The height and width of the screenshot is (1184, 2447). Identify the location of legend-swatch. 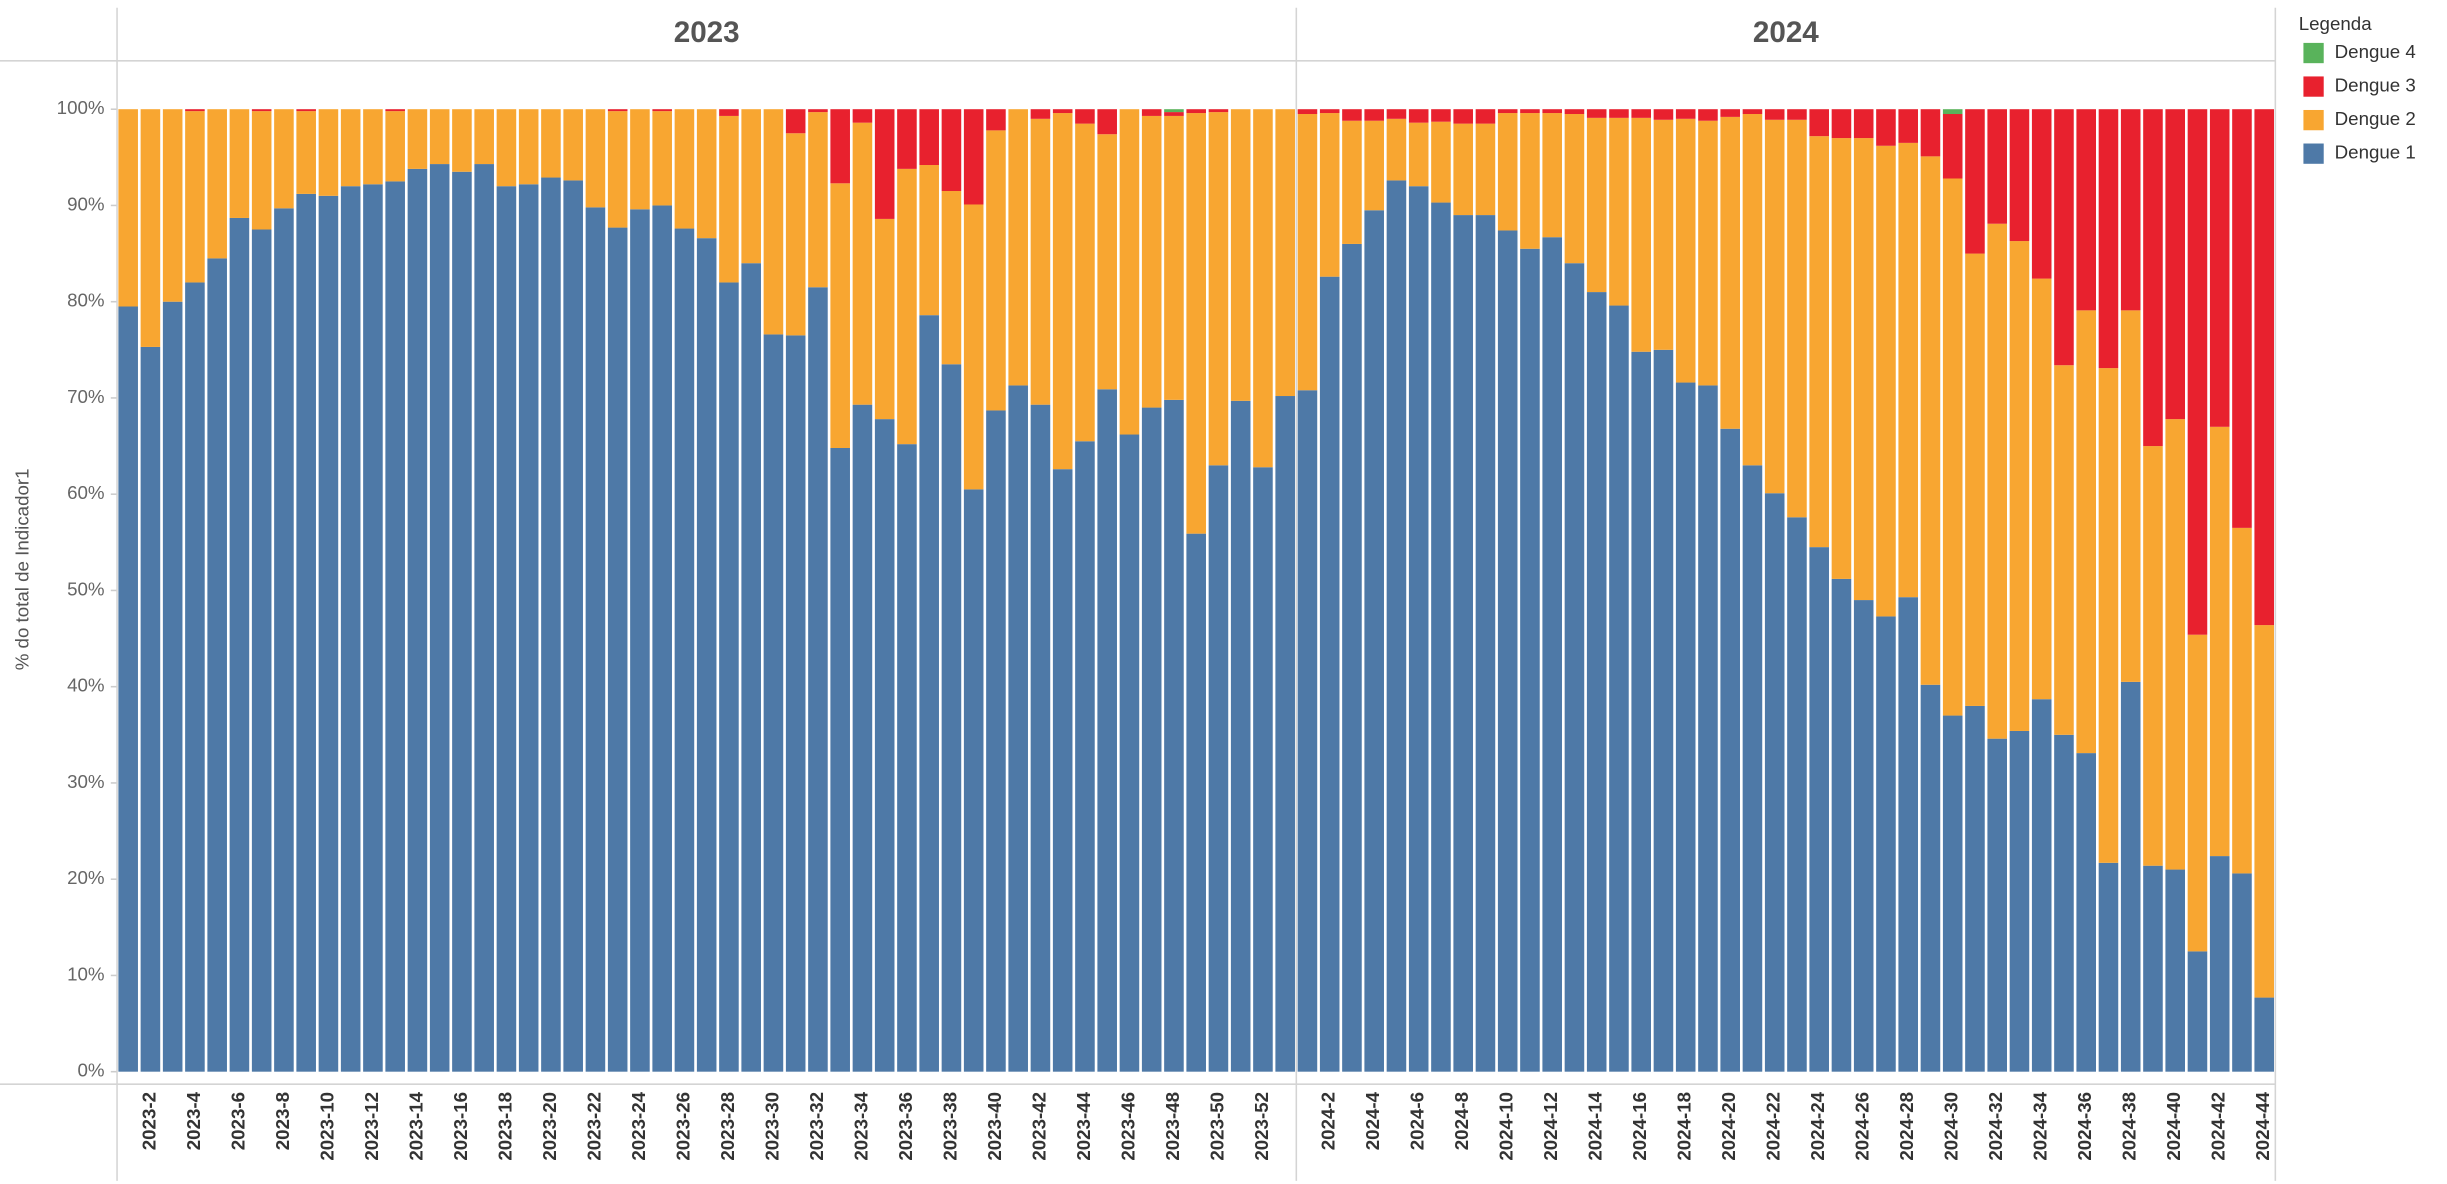
(2313, 53).